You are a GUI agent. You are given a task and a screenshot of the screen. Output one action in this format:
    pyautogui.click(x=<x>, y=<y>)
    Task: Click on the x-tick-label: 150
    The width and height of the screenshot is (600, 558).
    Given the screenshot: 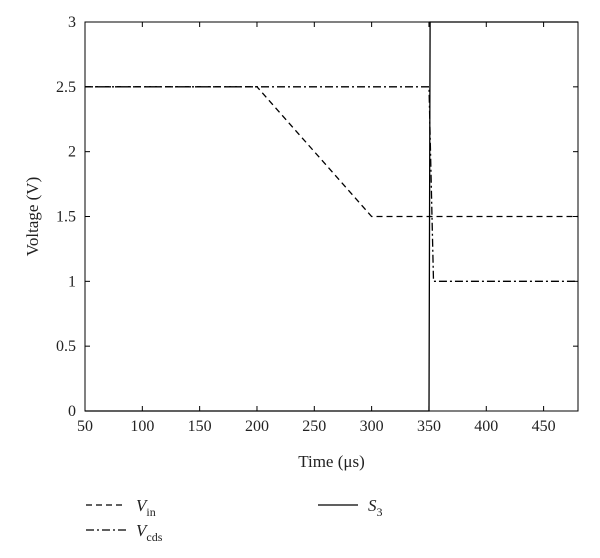 What is the action you would take?
    pyautogui.click(x=200, y=426)
    